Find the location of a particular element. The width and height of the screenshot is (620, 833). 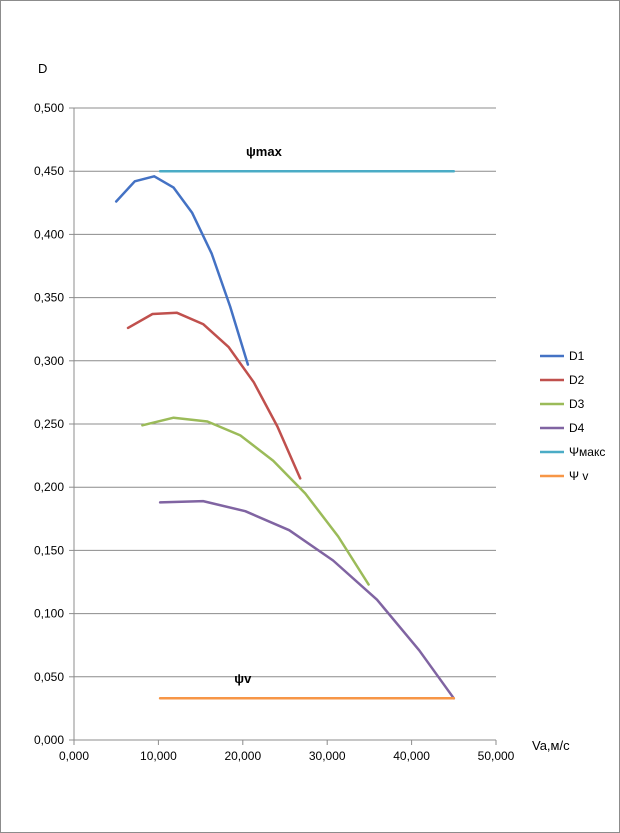

y-axis-label: D is located at coordinates (42, 68).